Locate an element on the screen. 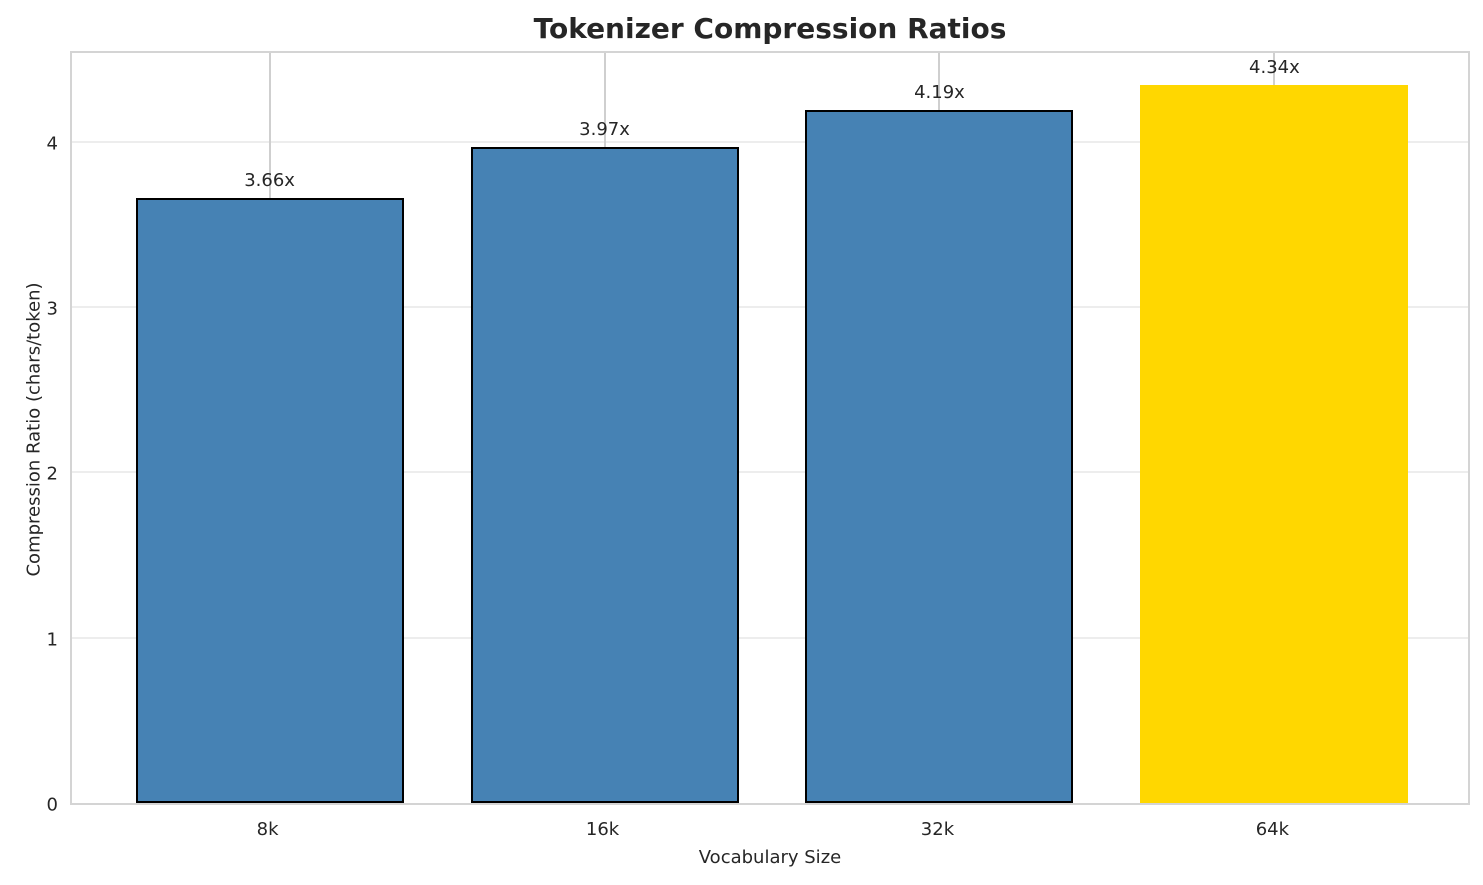  bar-32k is located at coordinates (939, 456).